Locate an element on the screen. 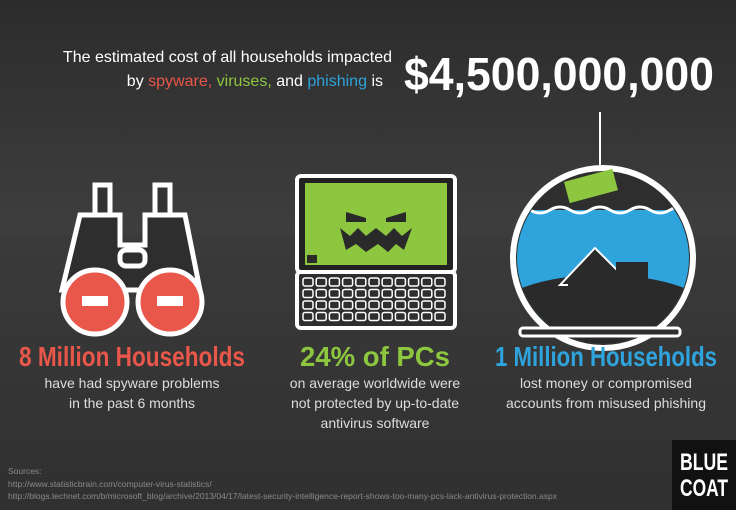 The height and width of the screenshot is (510, 736). sources-label: Sources: is located at coordinates (25, 471).